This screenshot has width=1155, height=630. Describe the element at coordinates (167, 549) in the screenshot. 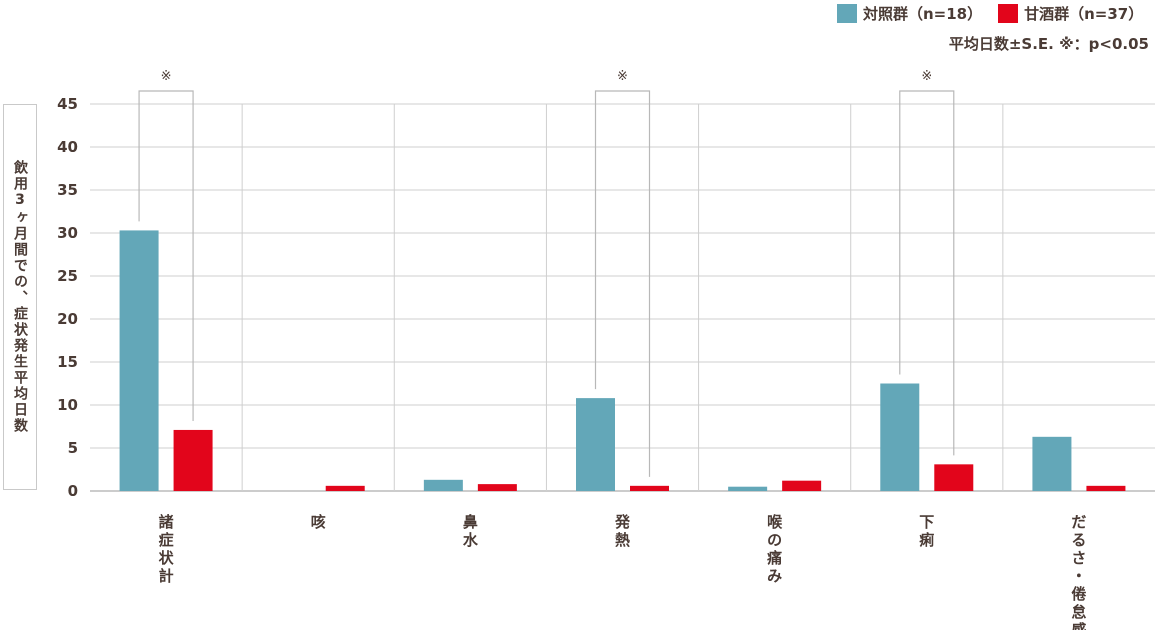

I see `category-label: 諸症状計` at that location.